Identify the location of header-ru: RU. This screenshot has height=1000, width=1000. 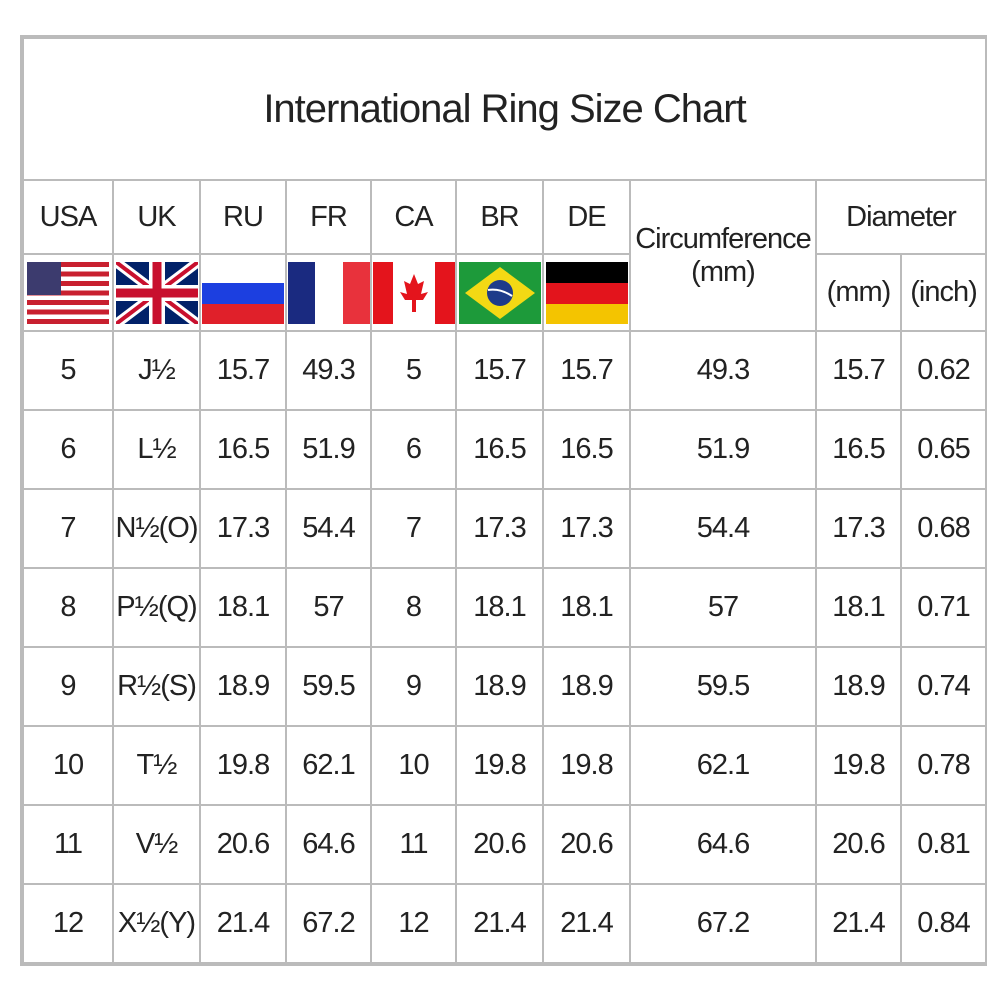
(243, 217).